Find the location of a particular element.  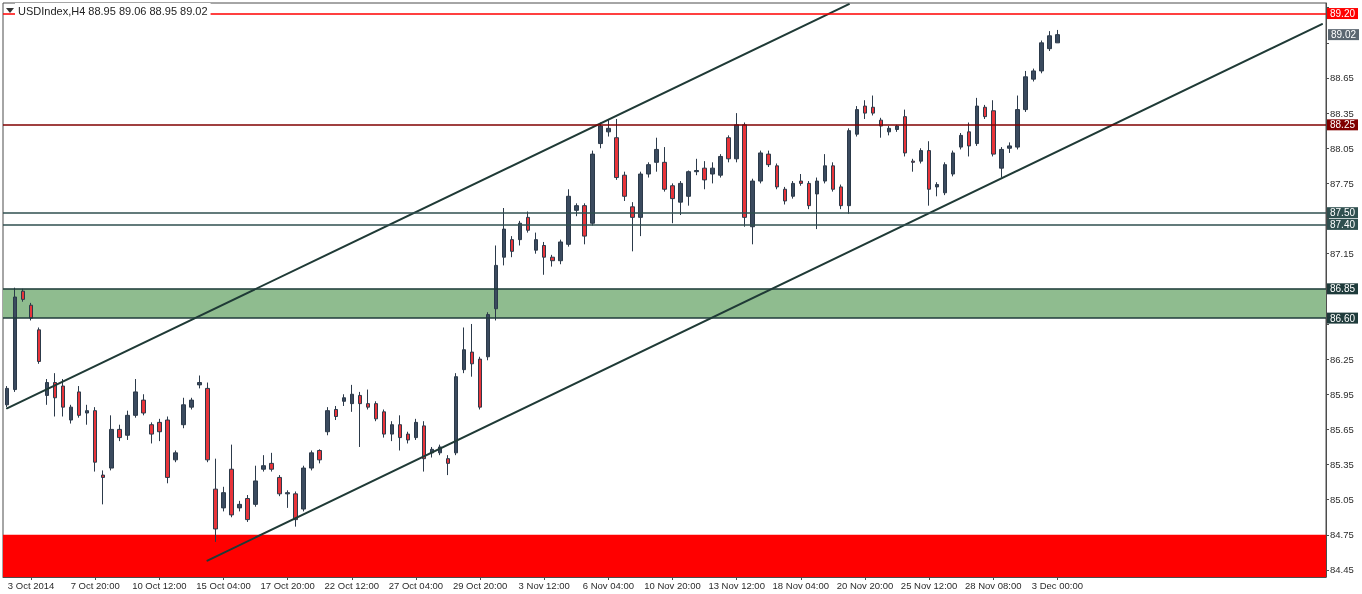

x-tick-label: 15 Oct 04:00 is located at coordinates (223, 585).